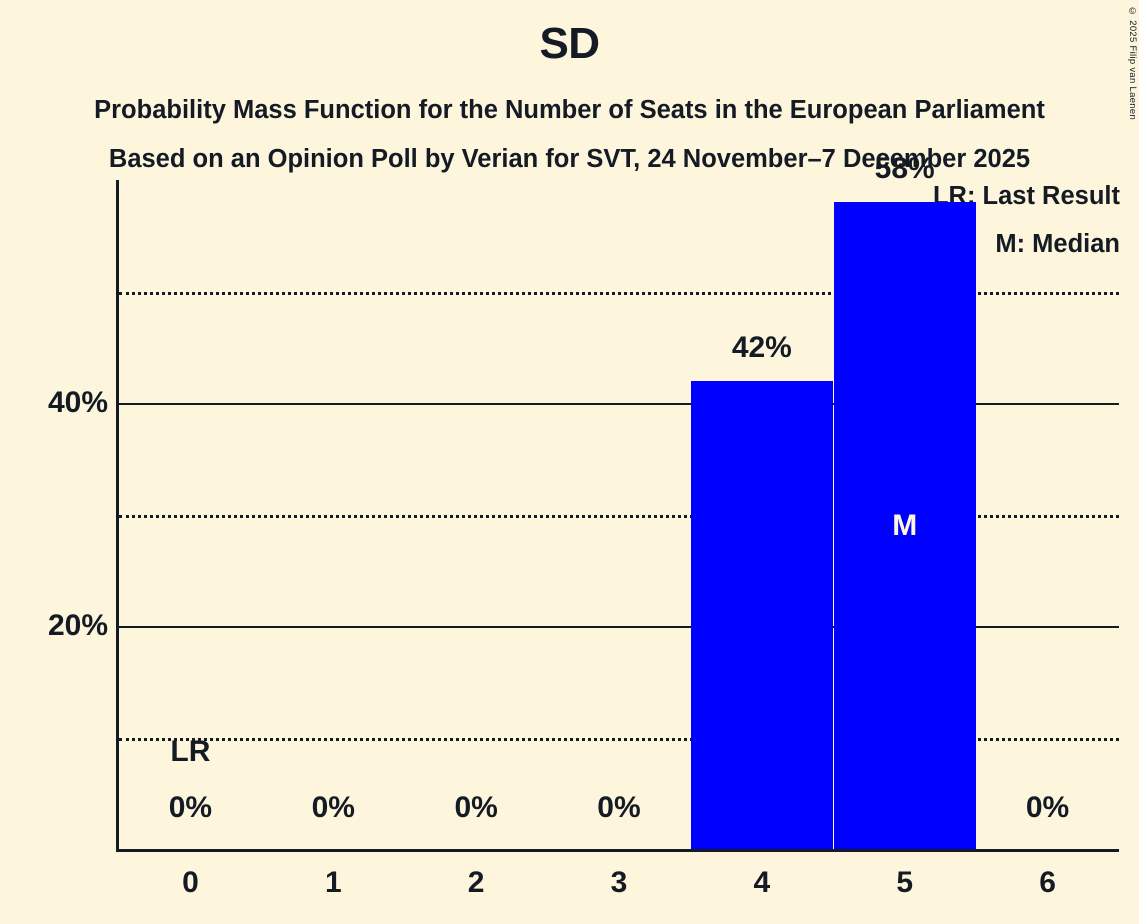 The height and width of the screenshot is (924, 1139). I want to click on x-axis-tick-label-6: 6, so click(1047, 882).